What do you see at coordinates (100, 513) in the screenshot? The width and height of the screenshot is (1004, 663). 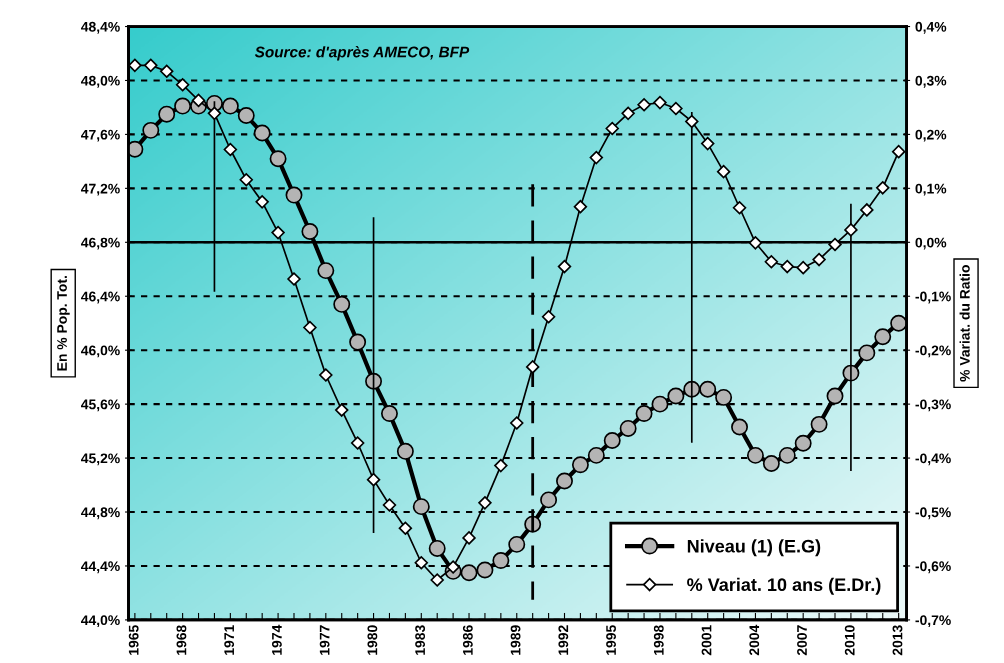 I see `y-tick-label: 44,8%` at bounding box center [100, 513].